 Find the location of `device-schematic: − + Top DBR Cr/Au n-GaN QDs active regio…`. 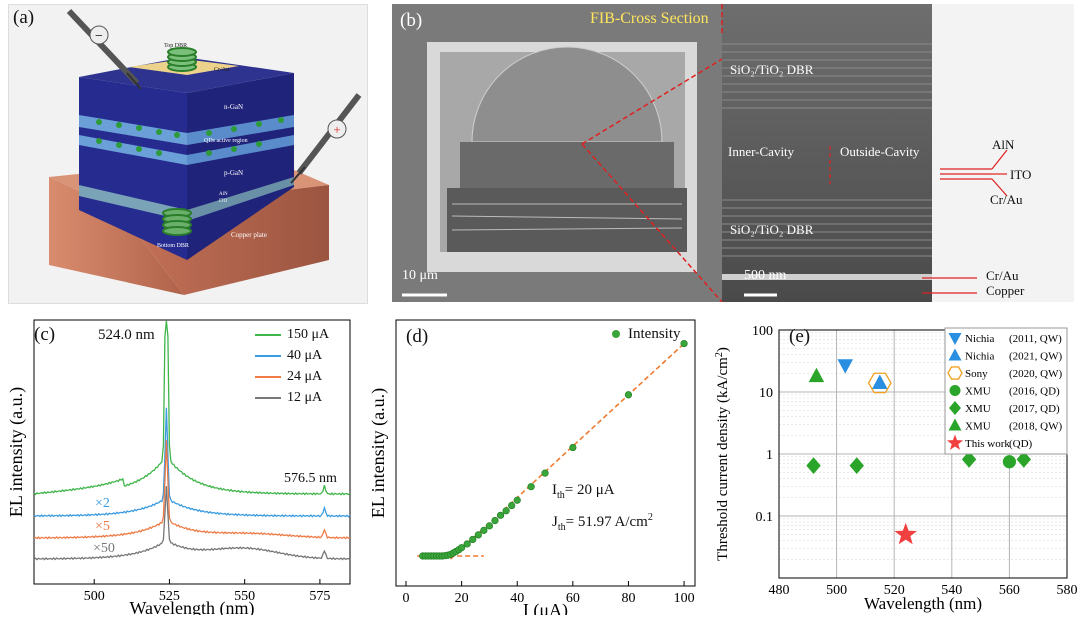

device-schematic: − + Top DBR Cr/Au n-GaN QDs active regio… is located at coordinates (205, 151).